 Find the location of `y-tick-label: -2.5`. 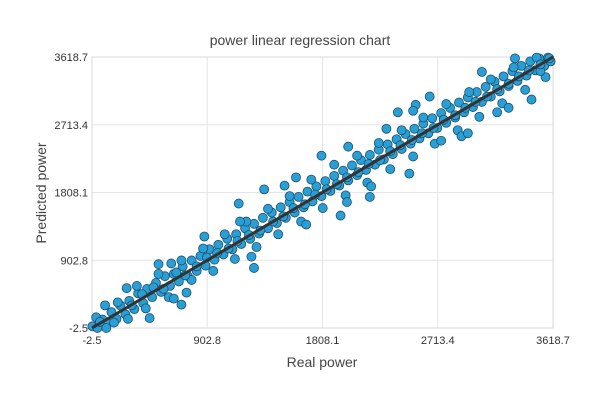

y-tick-label: -2.5 is located at coordinates (78, 329).